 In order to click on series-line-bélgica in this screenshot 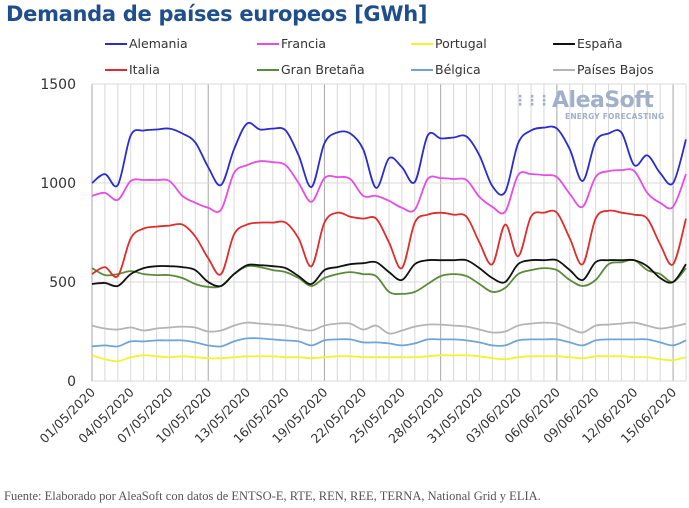, I will do `click(389, 342)`.